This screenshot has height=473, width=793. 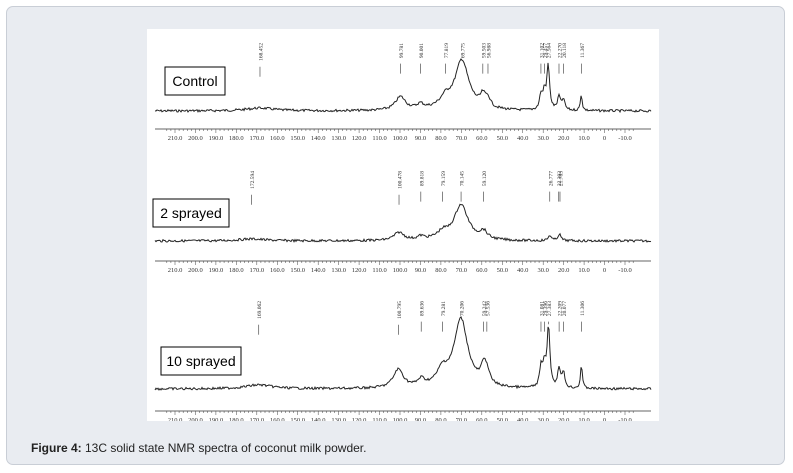 What do you see at coordinates (200, 361) in the screenshot?
I see `sample-label: 10 sprayed` at bounding box center [200, 361].